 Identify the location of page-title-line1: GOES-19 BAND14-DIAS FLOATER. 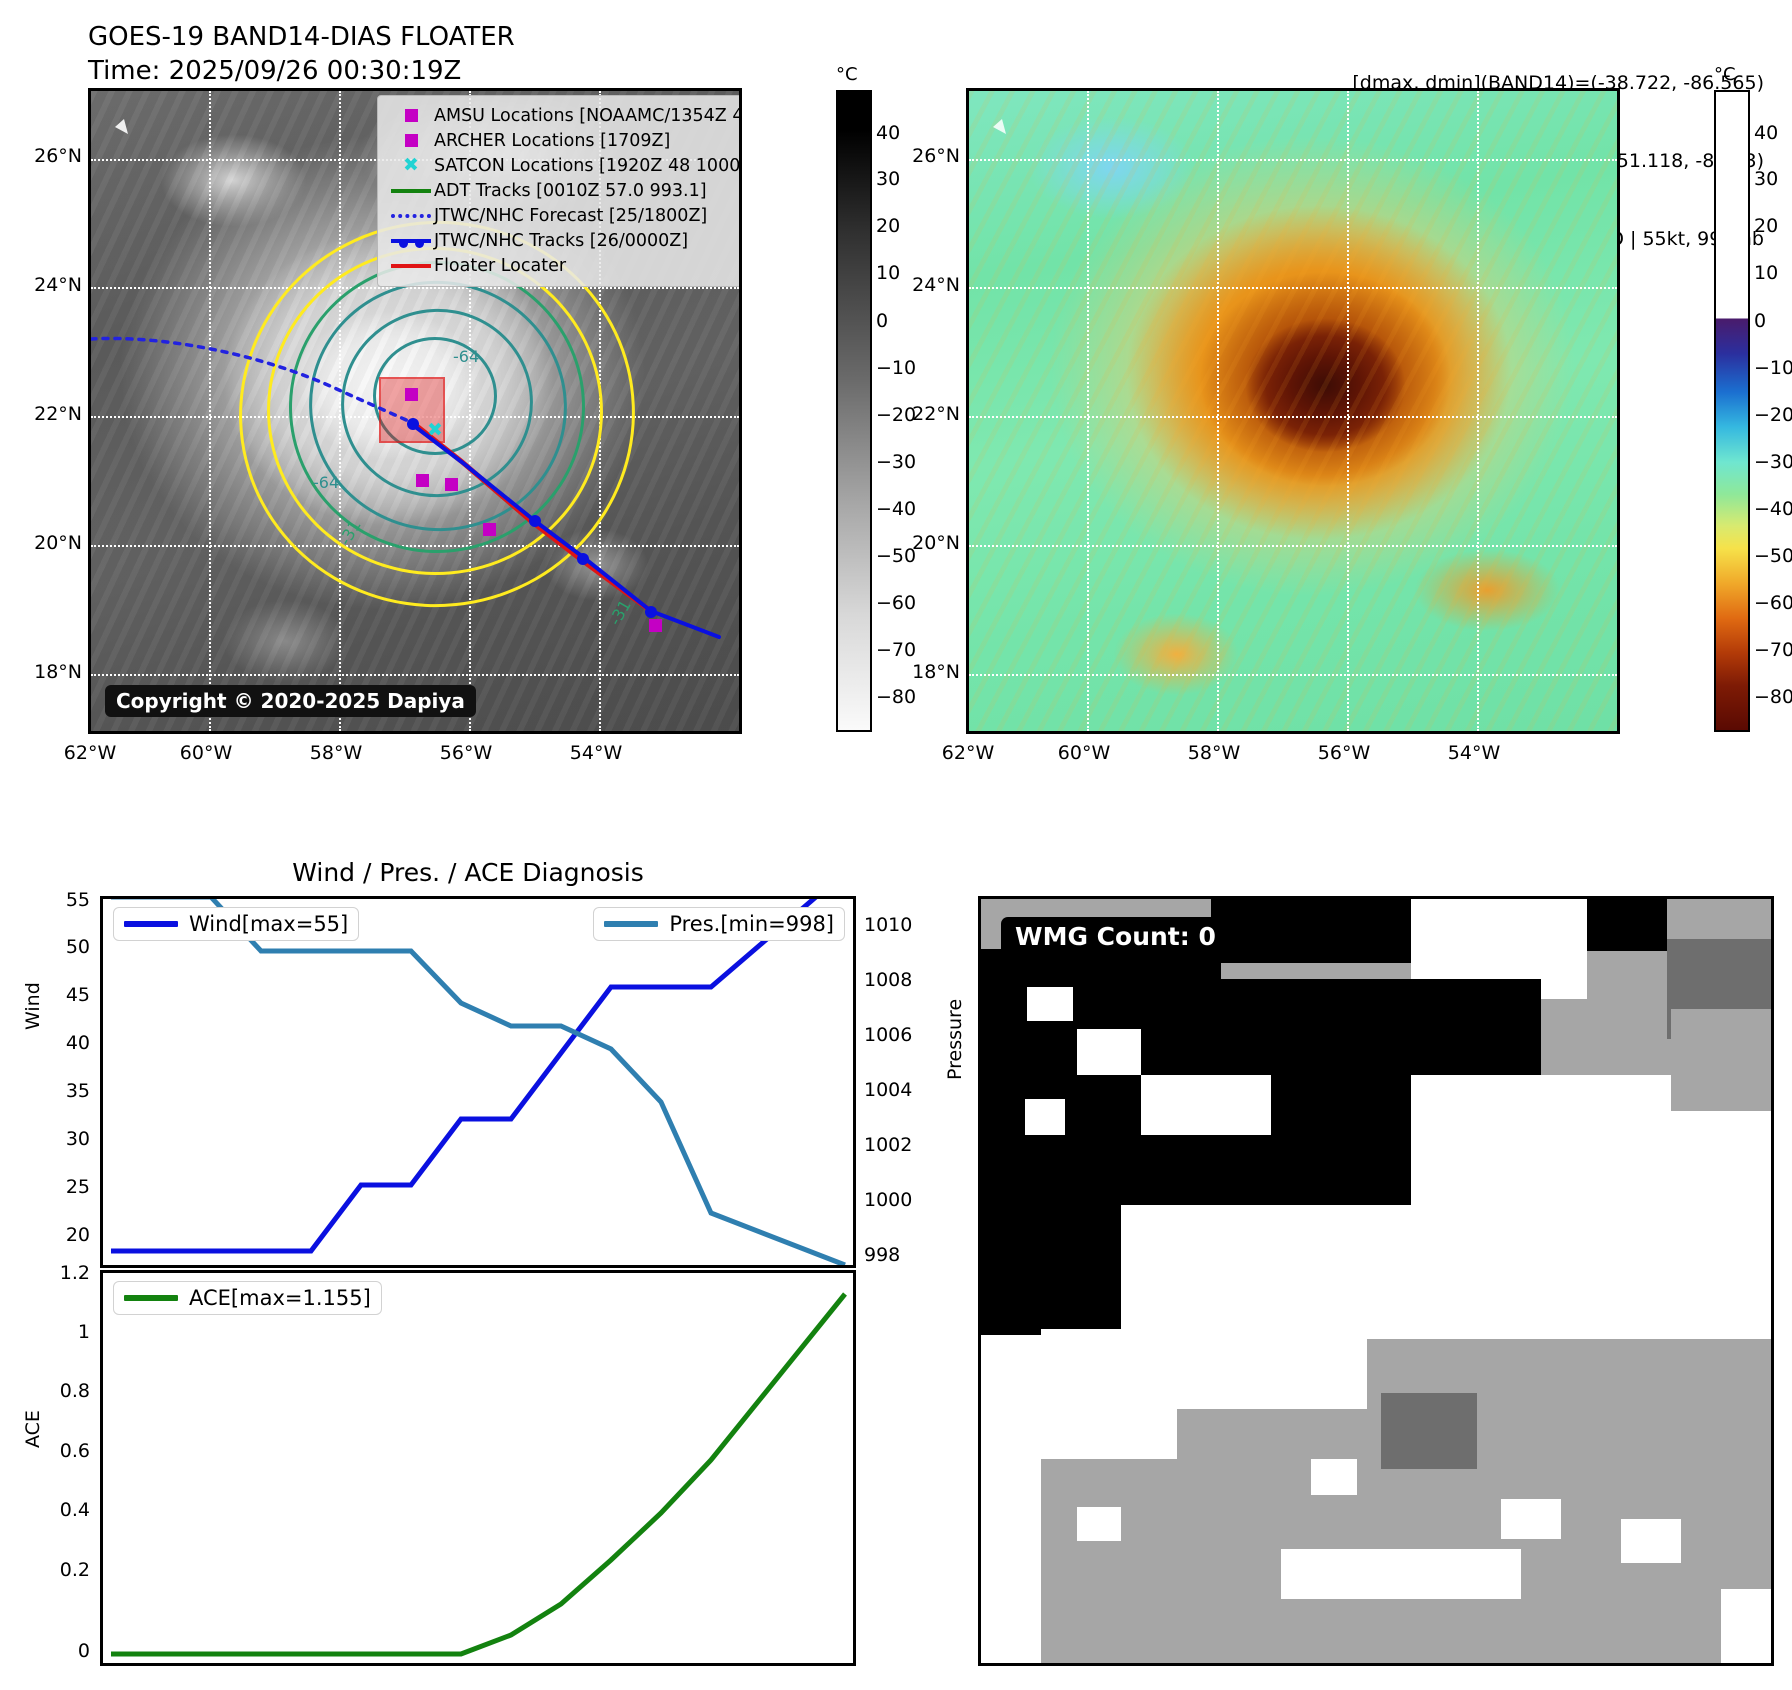
(301, 37).